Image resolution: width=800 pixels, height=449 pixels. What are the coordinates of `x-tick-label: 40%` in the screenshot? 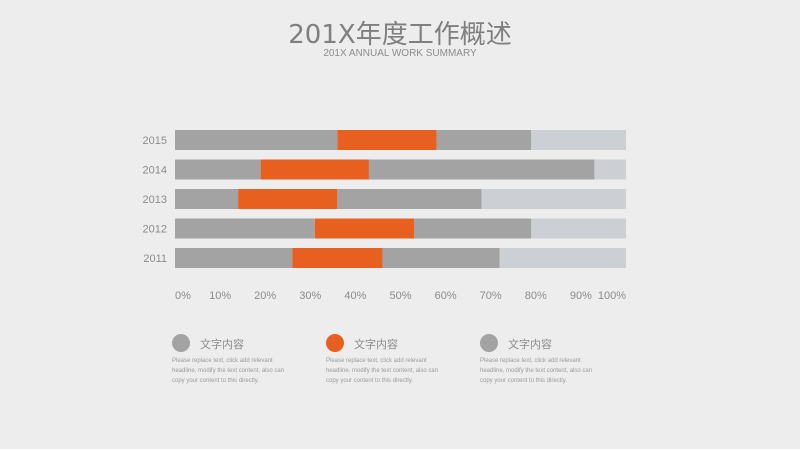 It's located at (355, 296).